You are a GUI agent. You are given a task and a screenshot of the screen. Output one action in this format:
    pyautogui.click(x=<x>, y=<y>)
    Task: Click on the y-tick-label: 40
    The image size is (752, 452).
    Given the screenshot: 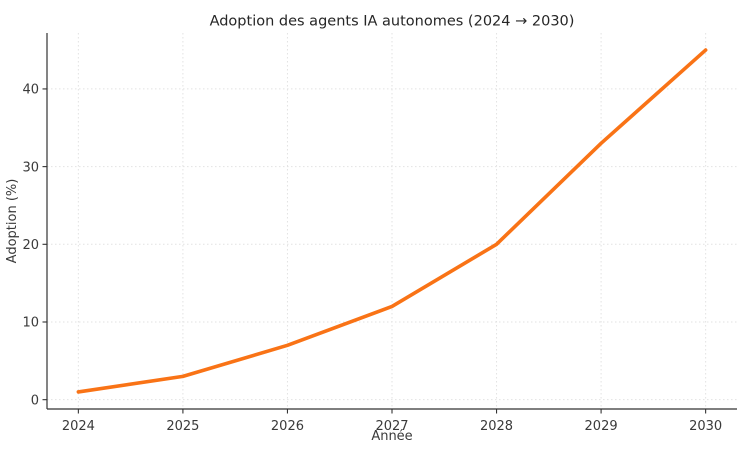 What is the action you would take?
    pyautogui.click(x=30, y=90)
    